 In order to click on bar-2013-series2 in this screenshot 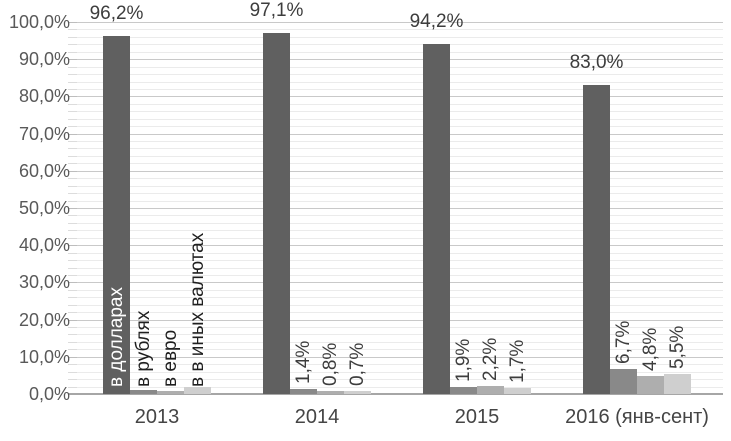, I will do `click(143, 392)`.